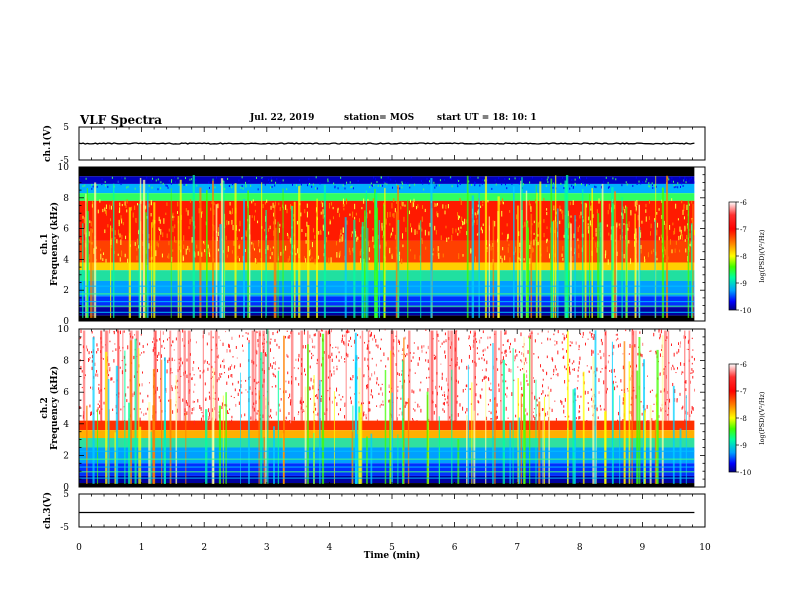  What do you see at coordinates (330, 548) in the screenshot?
I see `x-tick-label: 4` at bounding box center [330, 548].